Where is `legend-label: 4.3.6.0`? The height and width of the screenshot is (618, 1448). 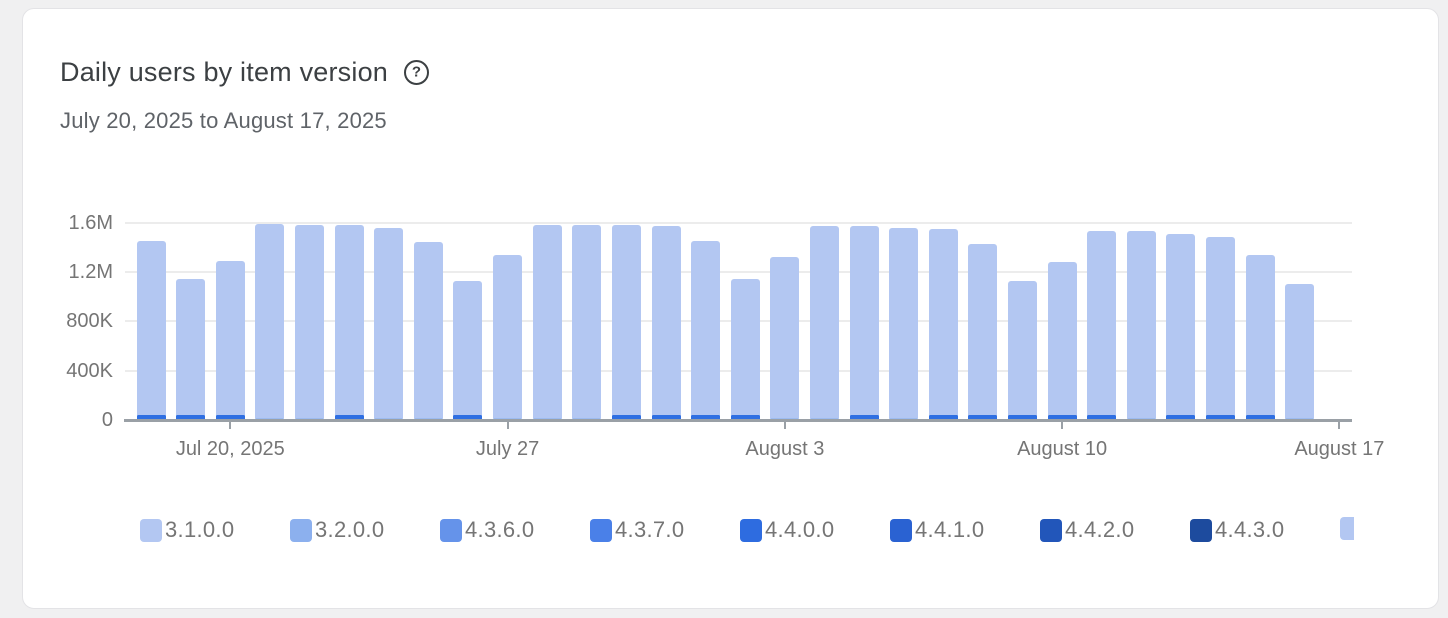 legend-label: 4.3.6.0 is located at coordinates (500, 529).